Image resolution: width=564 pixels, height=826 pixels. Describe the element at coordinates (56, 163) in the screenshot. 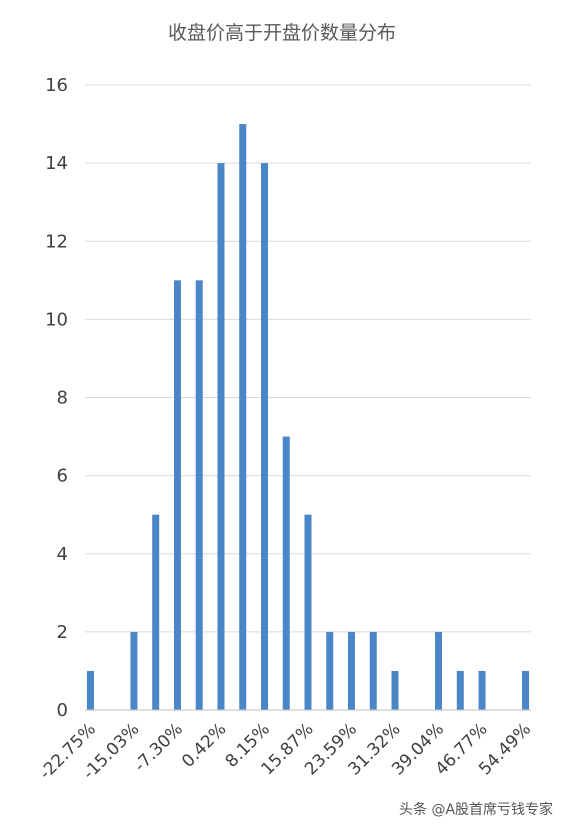

I see `y-tick-label: 14` at that location.